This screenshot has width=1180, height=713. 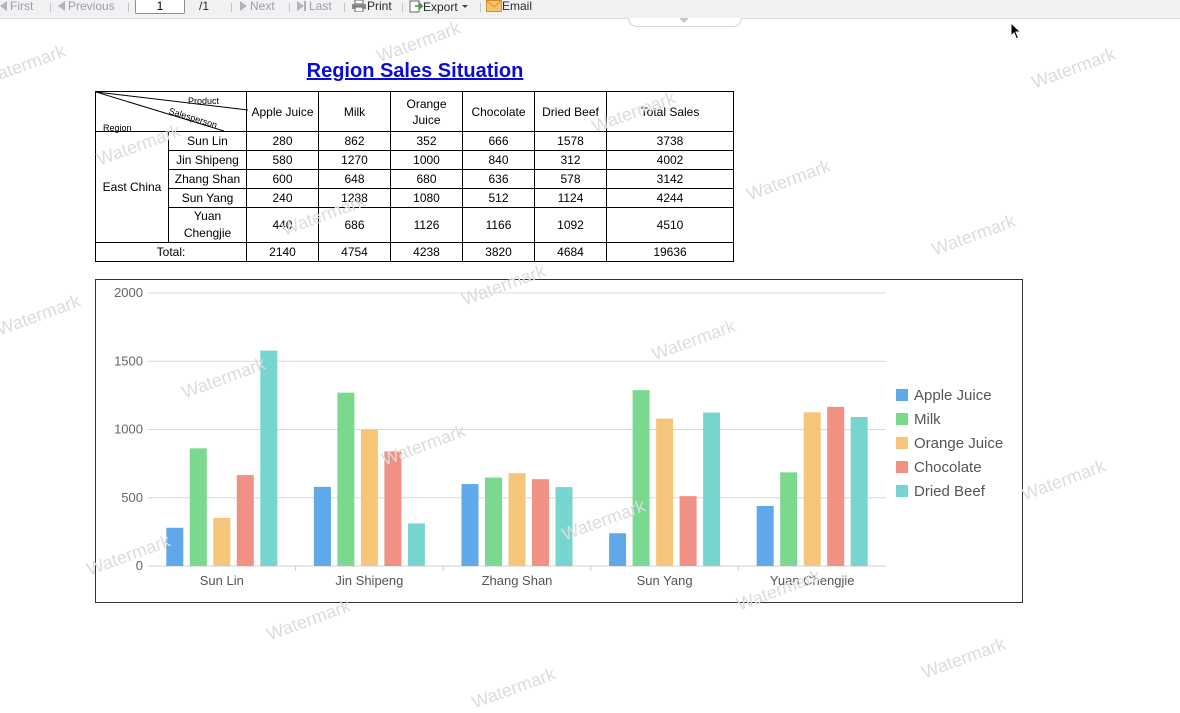 What do you see at coordinates (207, 141) in the screenshot?
I see `salesperson-cell: Sun Lin` at bounding box center [207, 141].